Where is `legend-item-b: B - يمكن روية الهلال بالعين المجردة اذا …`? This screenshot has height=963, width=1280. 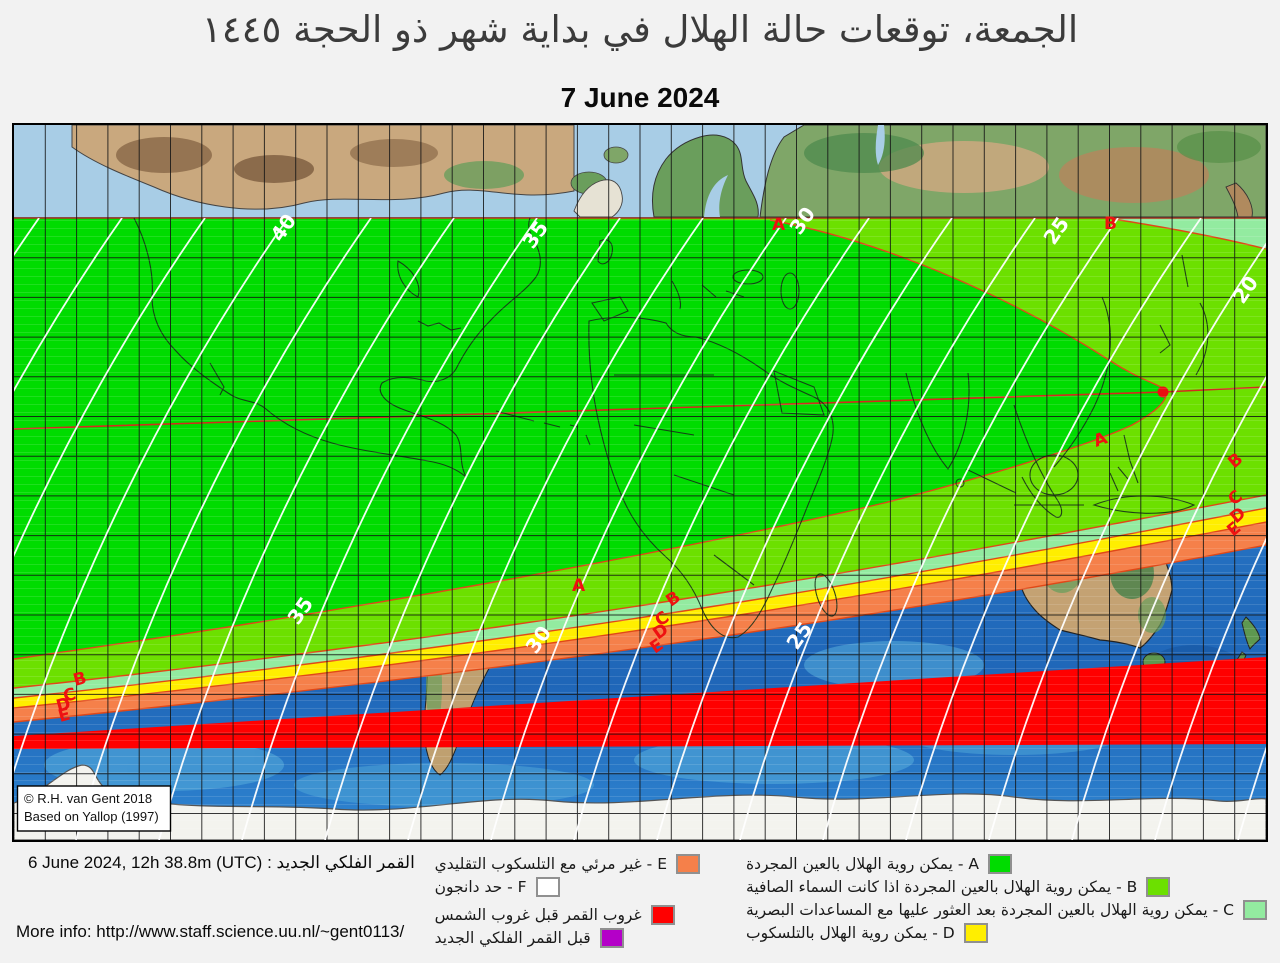
legend-item-b: B - يمكن روية الهلال بالعين المجردة اذا … is located at coordinates (958, 886).